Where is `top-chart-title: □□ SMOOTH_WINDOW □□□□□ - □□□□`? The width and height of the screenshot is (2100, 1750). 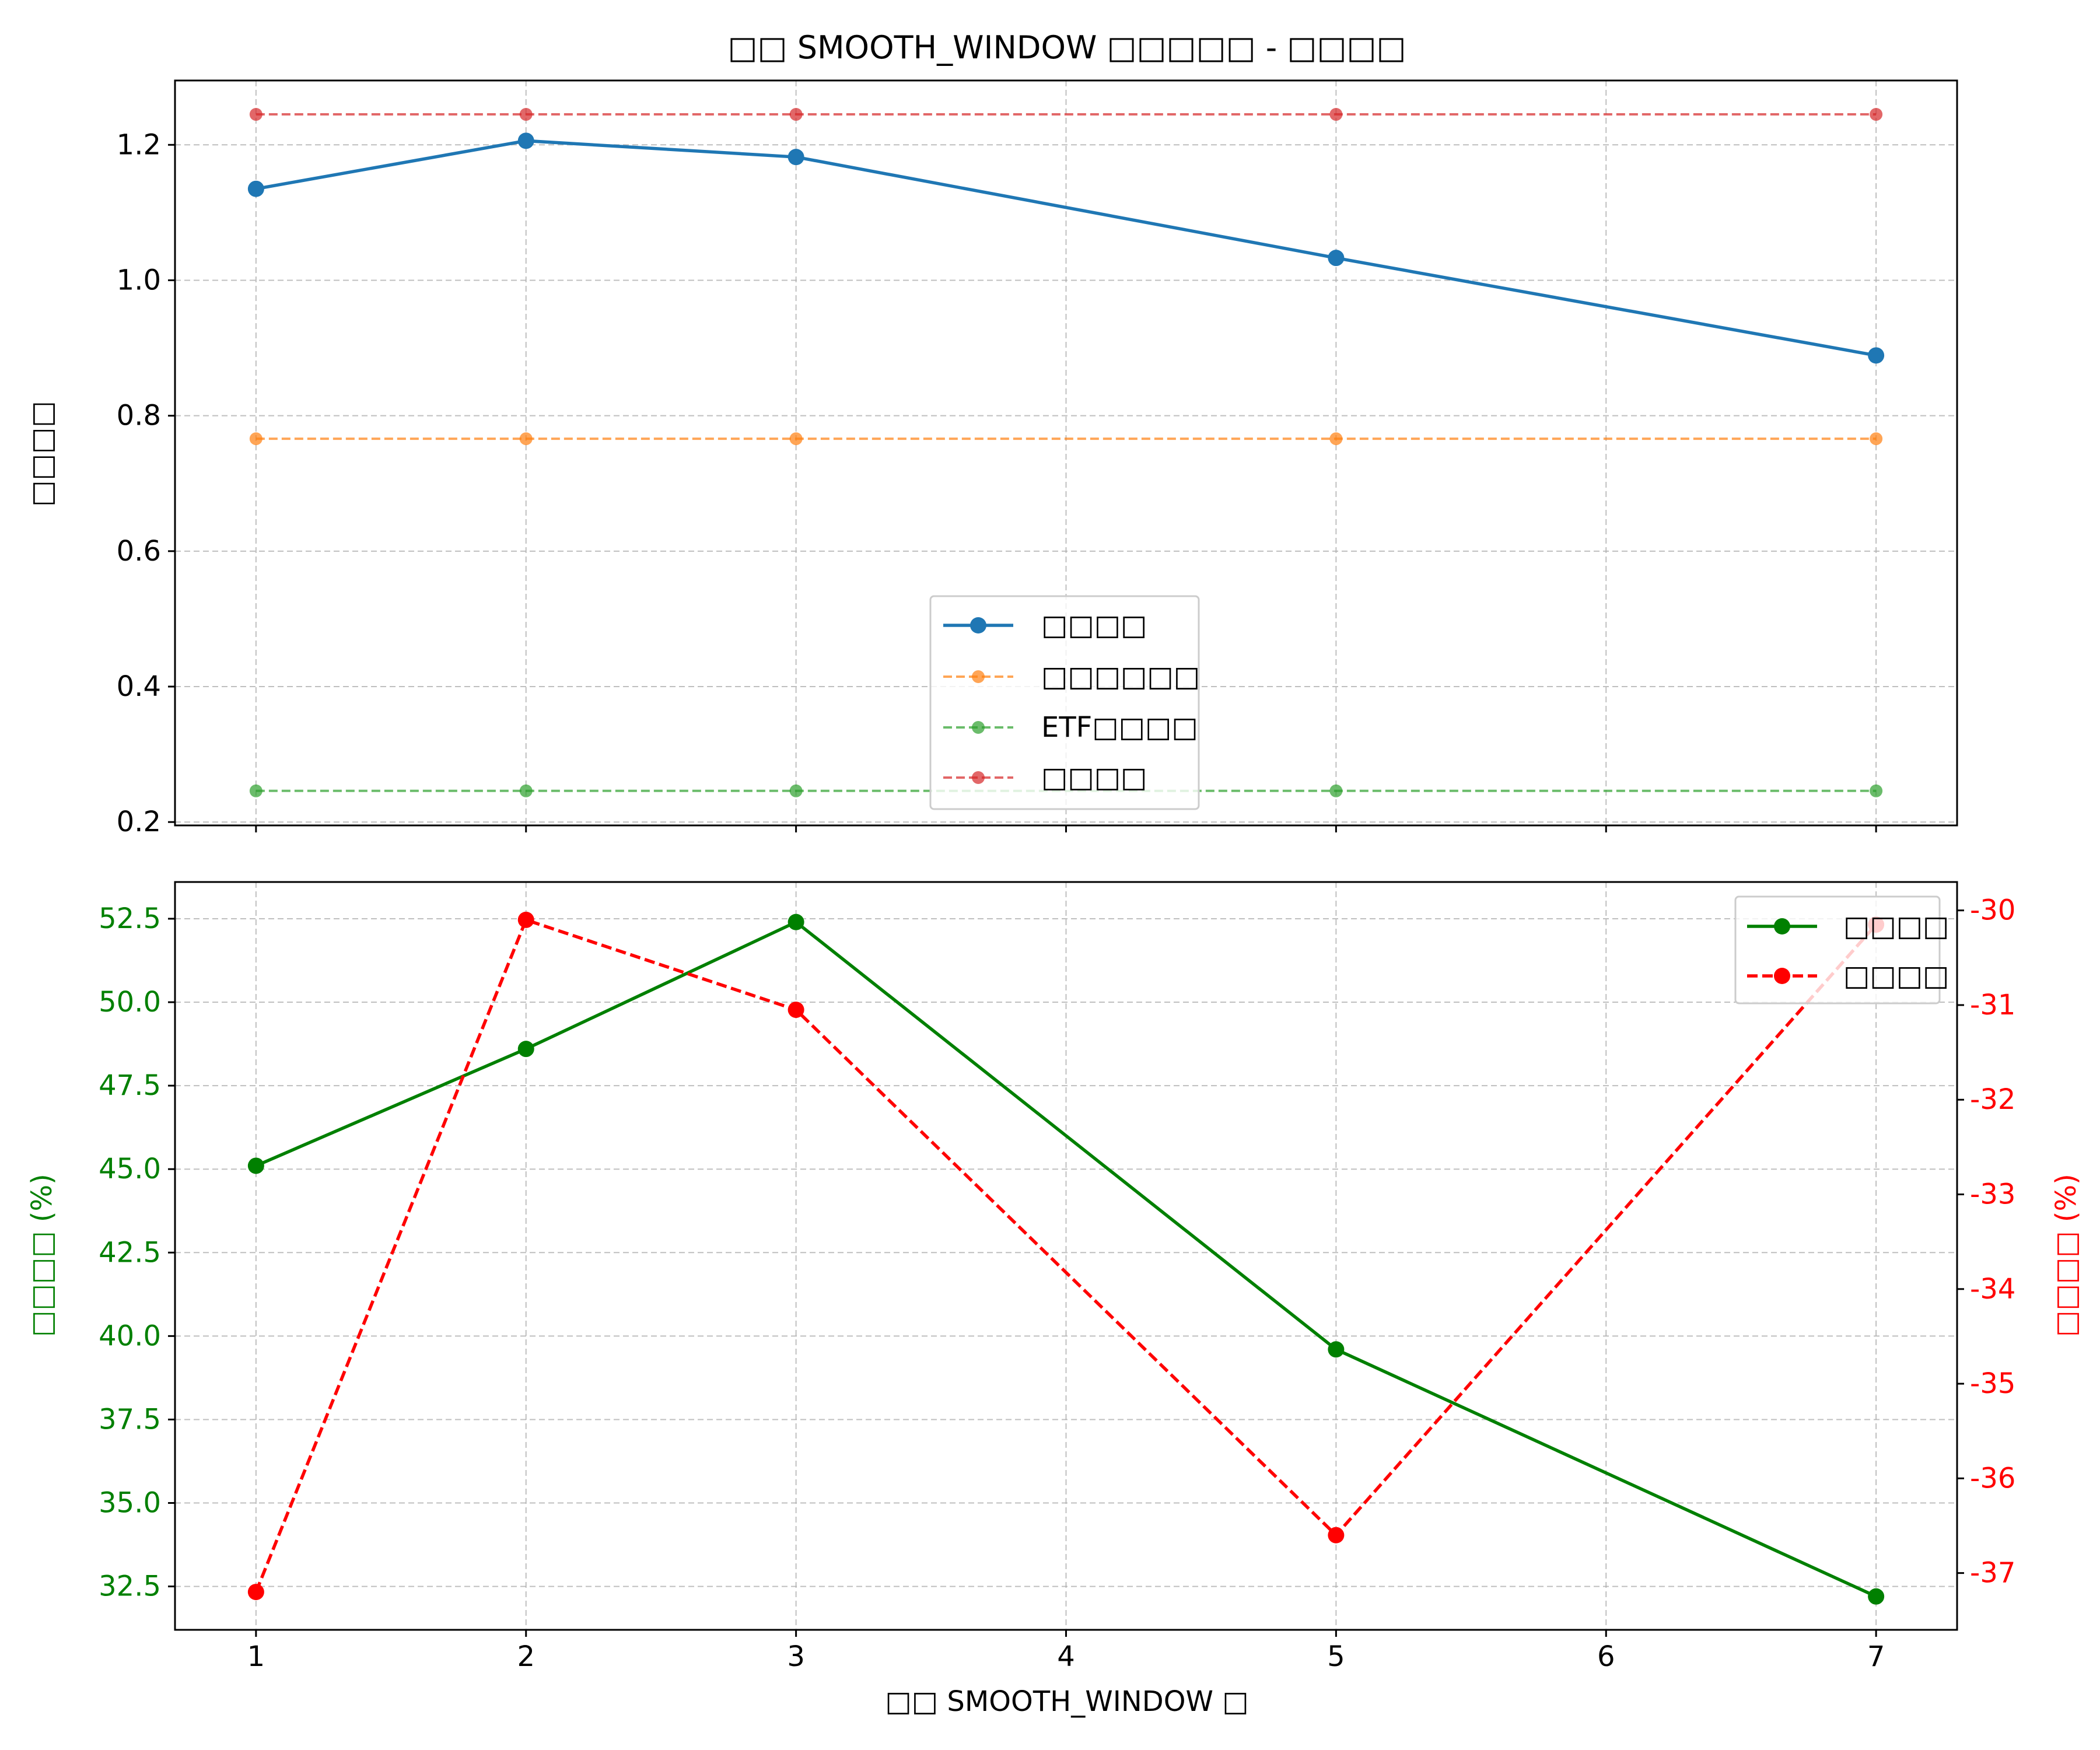
top-chart-title: □□ SMOOTH_WINDOW □□□□□ - □□□□ is located at coordinates (1066, 48).